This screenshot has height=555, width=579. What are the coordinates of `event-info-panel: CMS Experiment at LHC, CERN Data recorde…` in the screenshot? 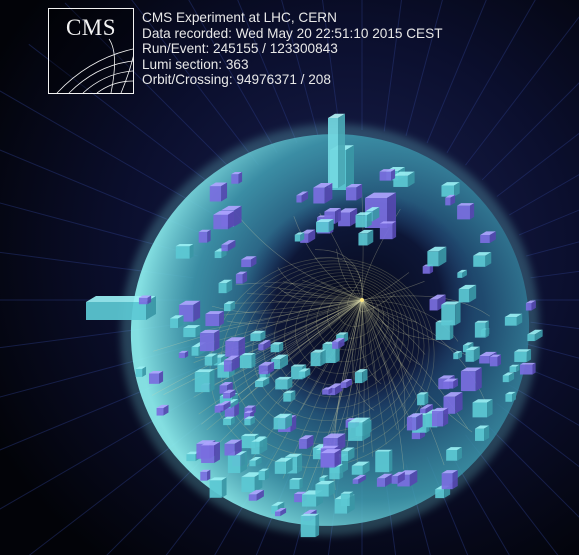 It's located at (292, 49).